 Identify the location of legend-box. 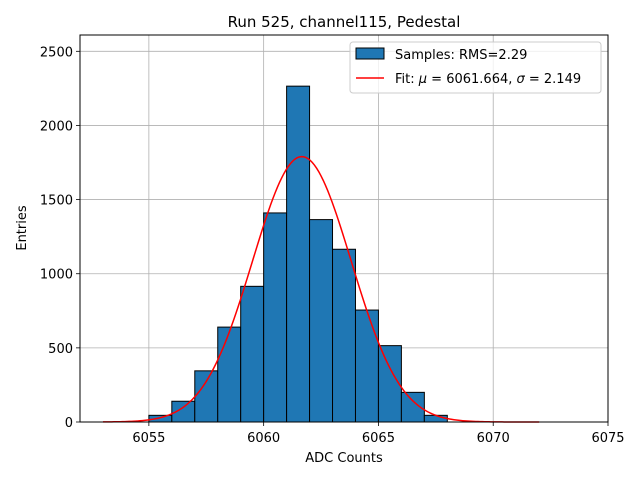
(475, 67).